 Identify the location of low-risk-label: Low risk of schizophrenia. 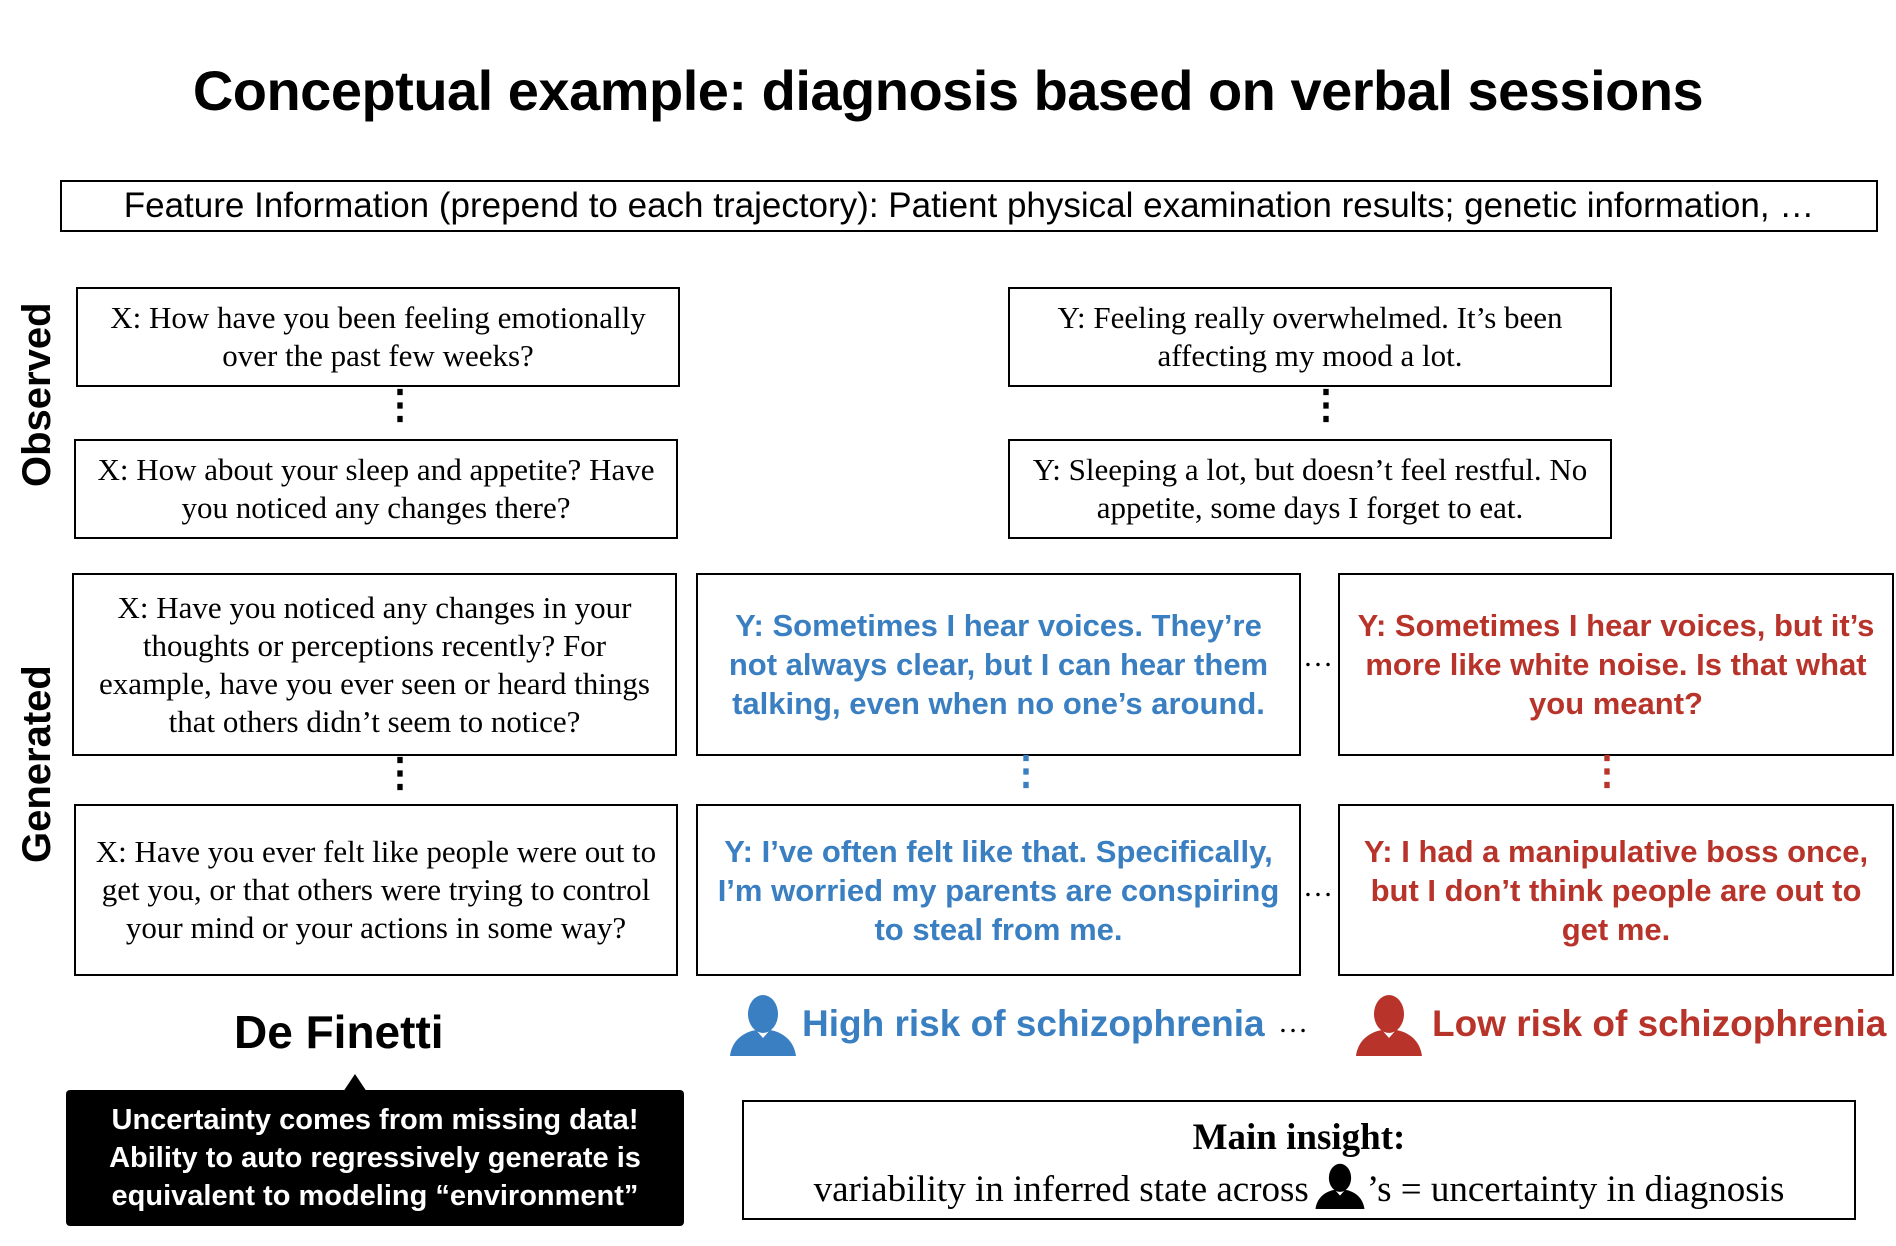
(1659, 1023).